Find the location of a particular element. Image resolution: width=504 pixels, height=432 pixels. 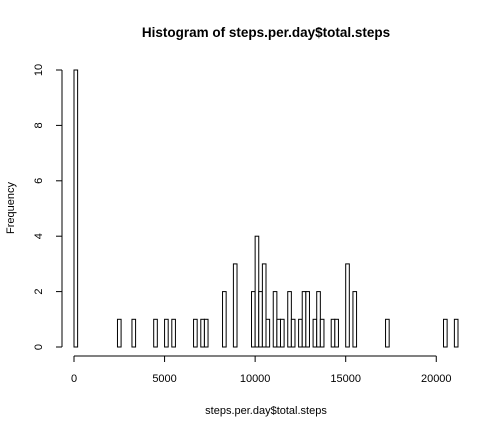

y-axis-label: Frequency is located at coordinates (11, 208).